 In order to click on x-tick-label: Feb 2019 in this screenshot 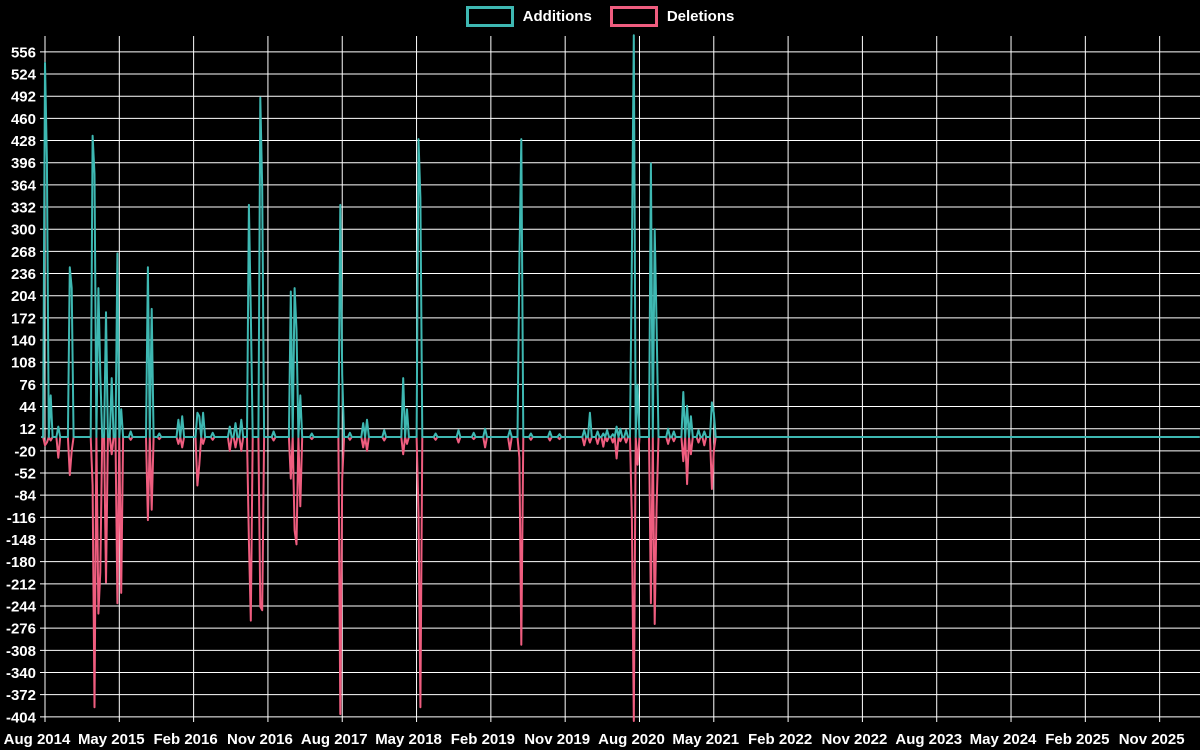, I will do `click(483, 739)`.